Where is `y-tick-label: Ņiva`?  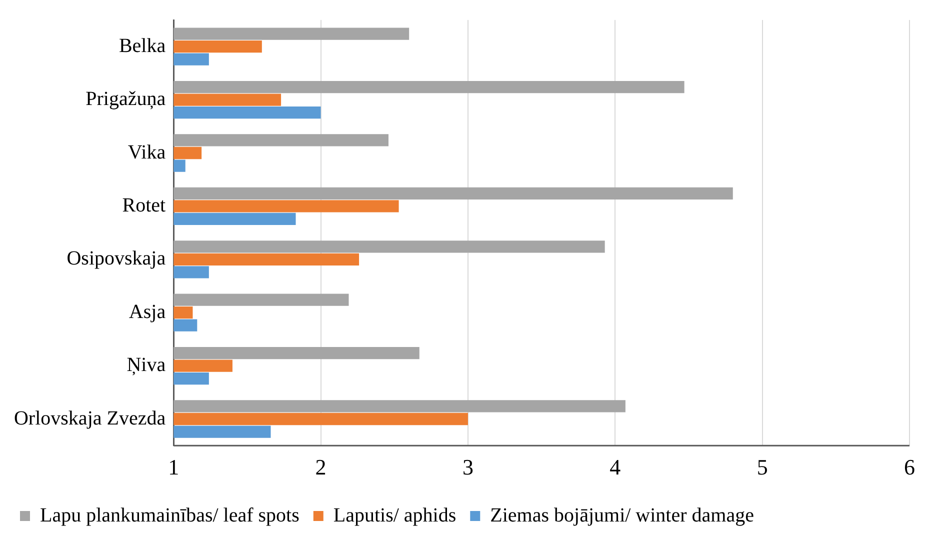 y-tick-label: Ņiva is located at coordinates (146, 365).